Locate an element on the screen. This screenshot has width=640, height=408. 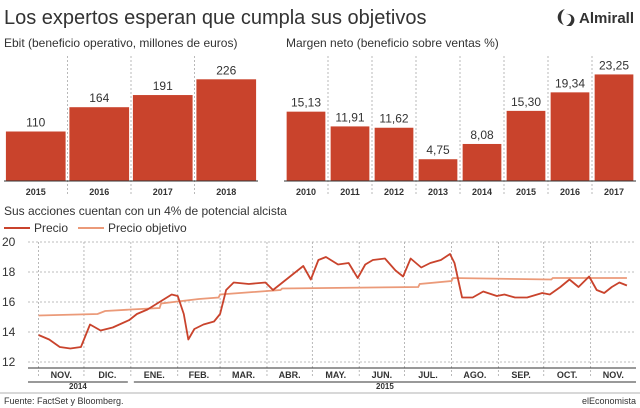
x-tick-label: SEP. is located at coordinates (520, 375).